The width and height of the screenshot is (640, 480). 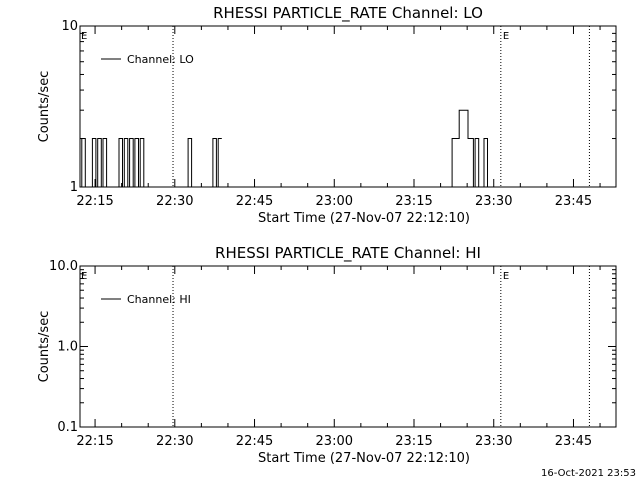 What do you see at coordinates (588, 473) in the screenshot?
I see `date-stamp: 16-Oct-2021 23:53` at bounding box center [588, 473].